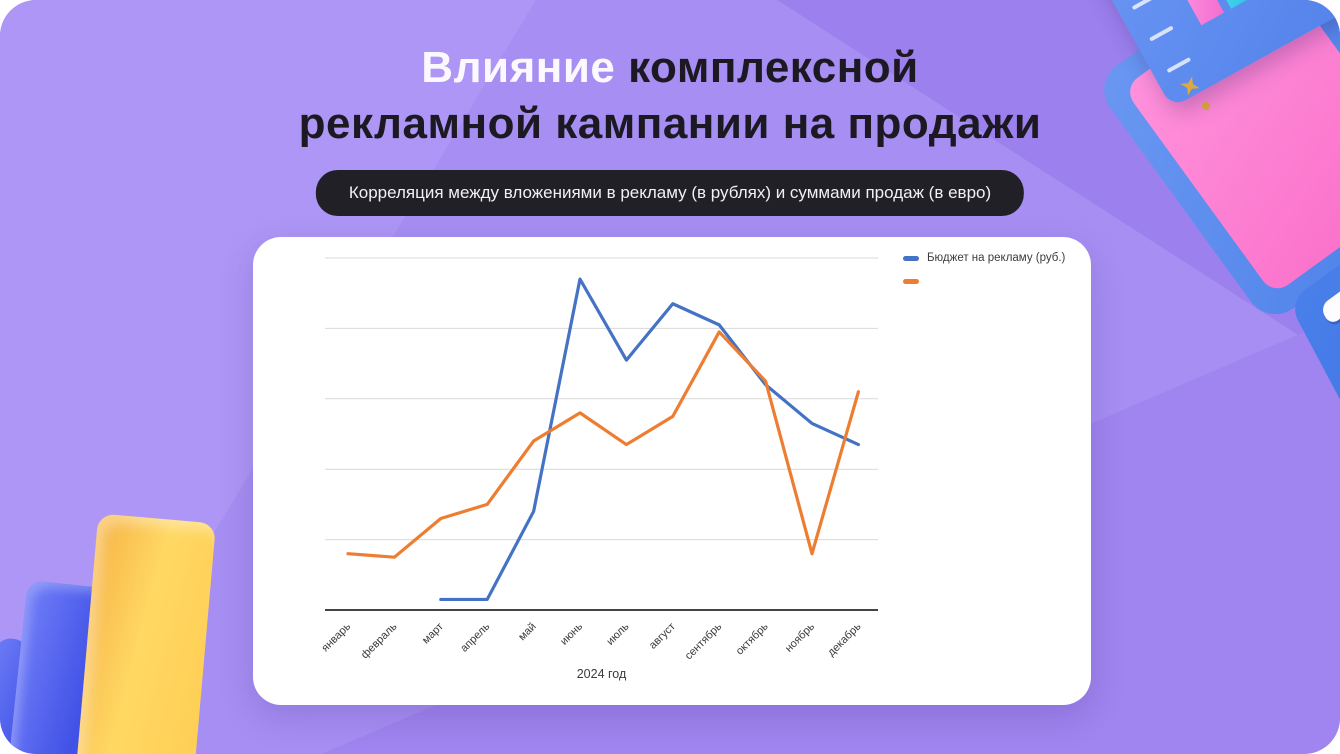 Image resolution: width=1340 pixels, height=754 pixels. I want to click on legend-swatch-orange-icon, so click(911, 281).